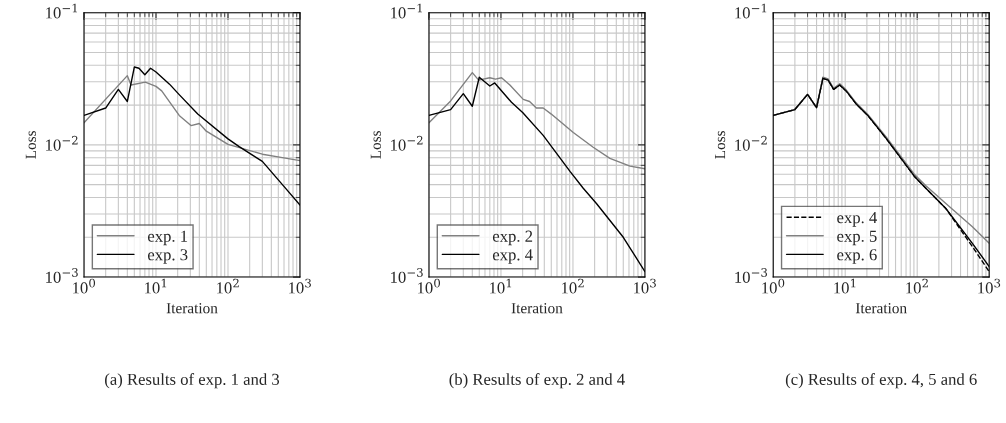 This screenshot has width=1006, height=423. What do you see at coordinates (537, 381) in the screenshot?
I see `text: (b) Results of exp. 2 and 4` at bounding box center [537, 381].